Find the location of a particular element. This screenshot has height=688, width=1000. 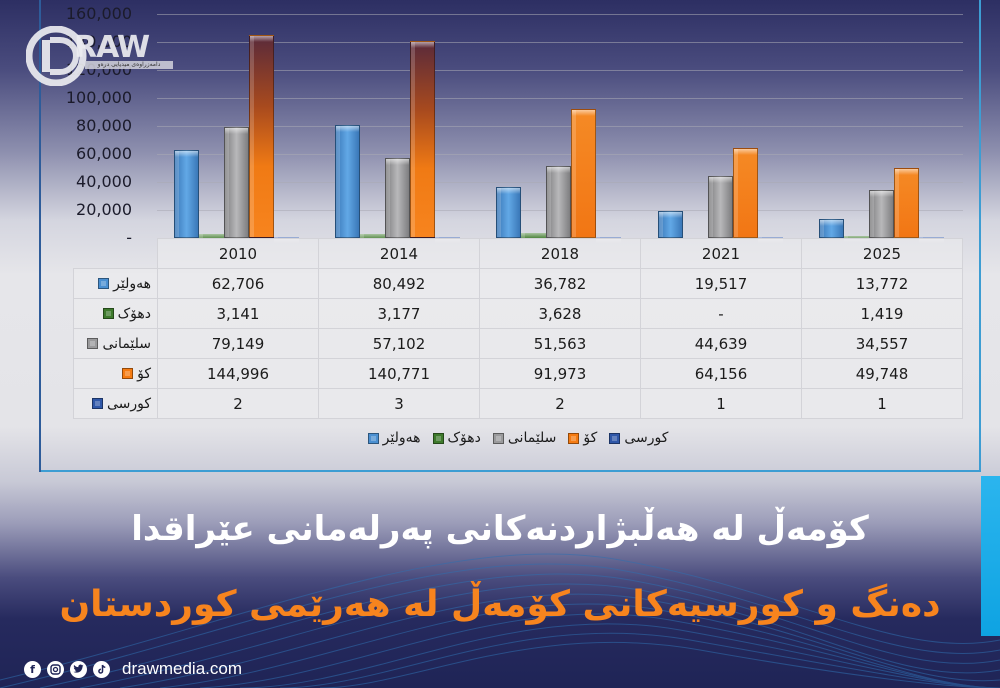

table-header-cell: 2010 is located at coordinates (238, 253).